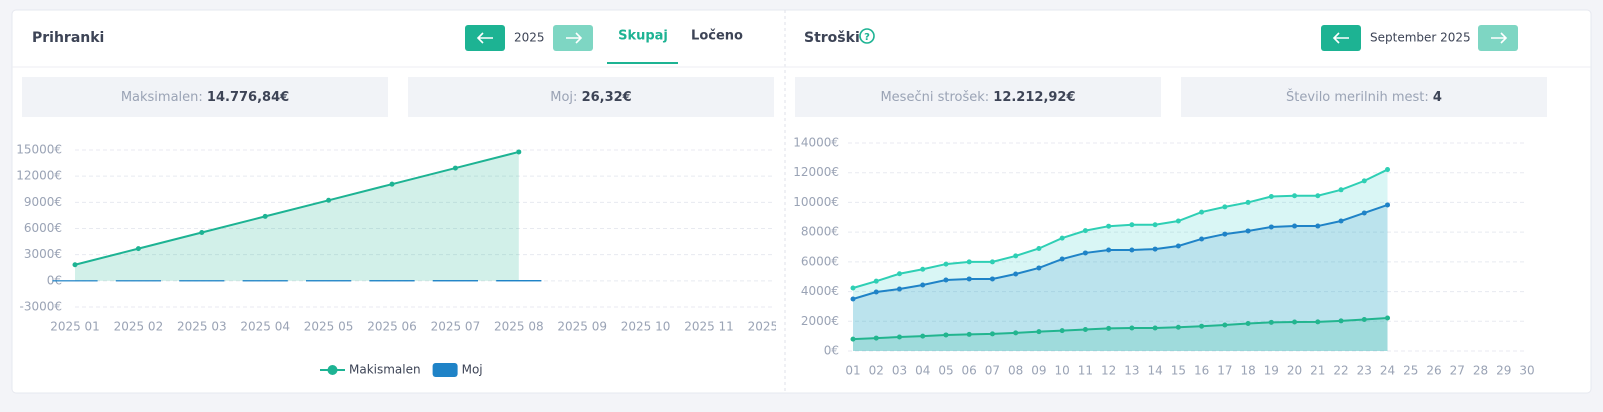 Image resolution: width=1603 pixels, height=412 pixels. What do you see at coordinates (40, 307) in the screenshot?
I see `y-tick-label: -3000€` at bounding box center [40, 307].